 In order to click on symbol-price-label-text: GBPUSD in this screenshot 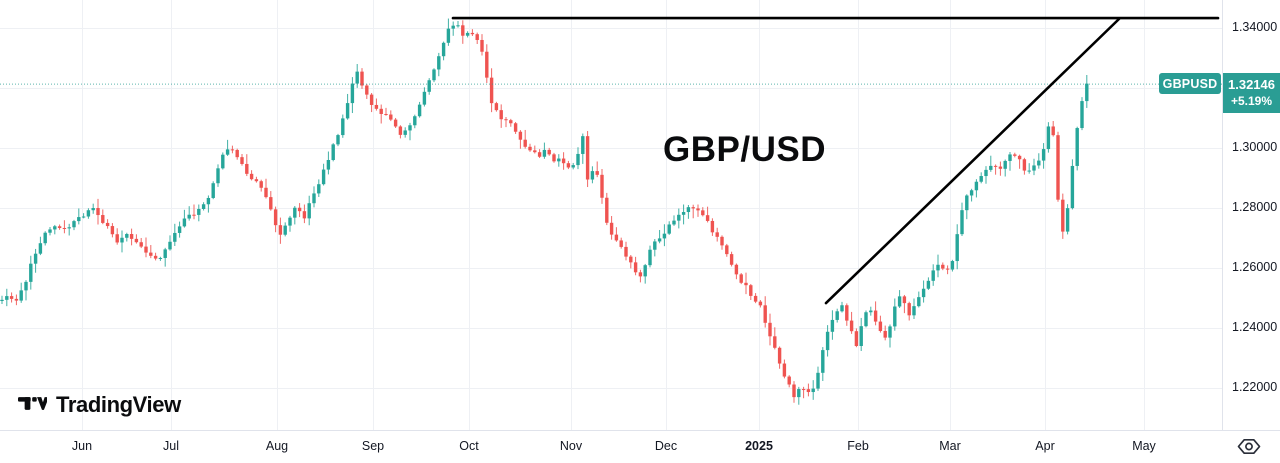, I will do `click(1190, 83)`.